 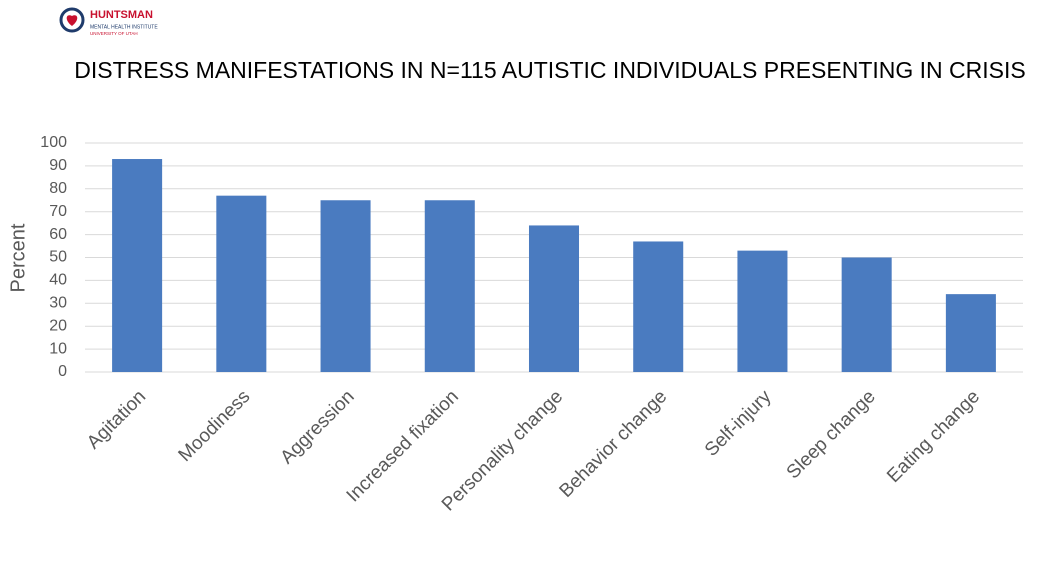 What do you see at coordinates (831, 434) in the screenshot?
I see `x-tick-label: Sleep change` at bounding box center [831, 434].